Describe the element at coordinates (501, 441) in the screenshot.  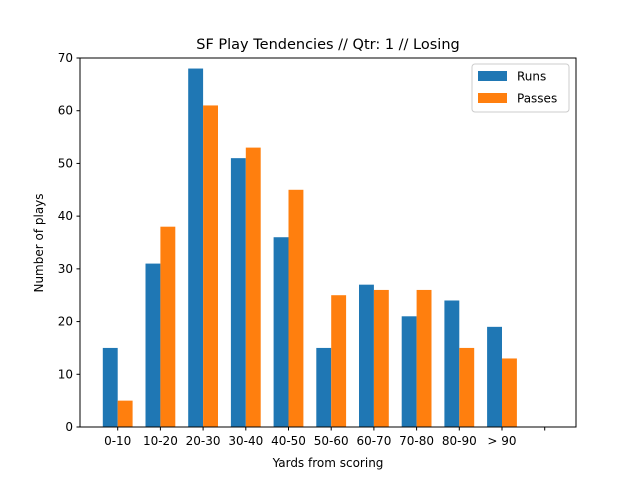
I see `x-tick-label: > 90` at that location.